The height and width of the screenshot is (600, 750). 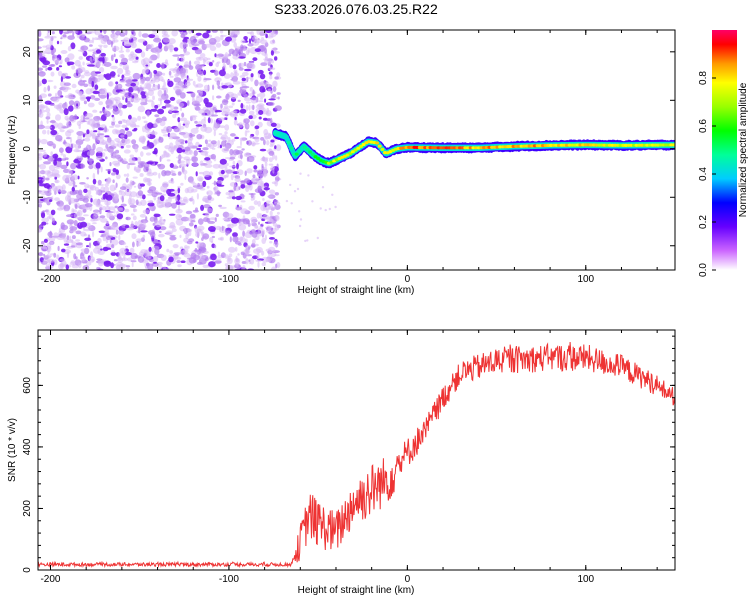 I want to click on y-tick-label: 400, so click(x=27, y=446).